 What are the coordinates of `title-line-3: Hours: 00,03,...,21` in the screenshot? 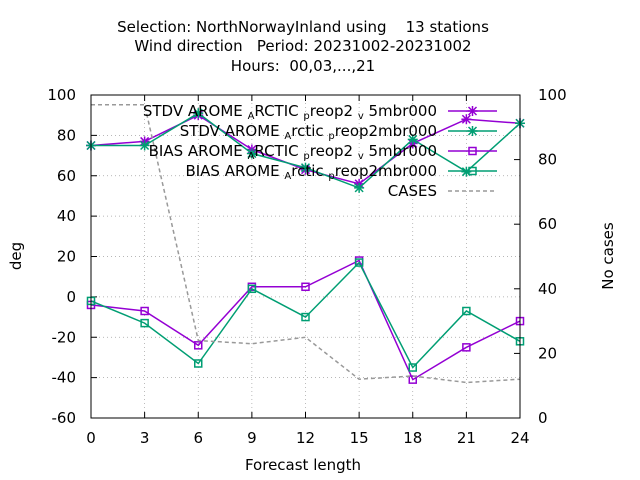 It's located at (303, 66).